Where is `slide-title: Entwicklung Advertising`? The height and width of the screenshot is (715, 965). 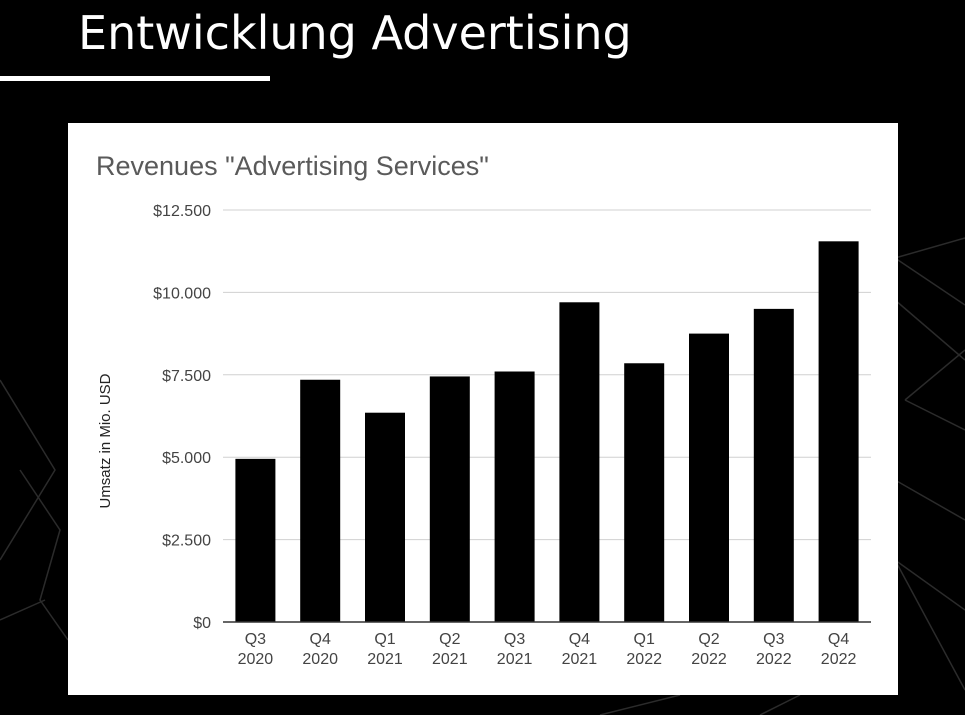 slide-title: Entwicklung Advertising is located at coordinates (355, 33).